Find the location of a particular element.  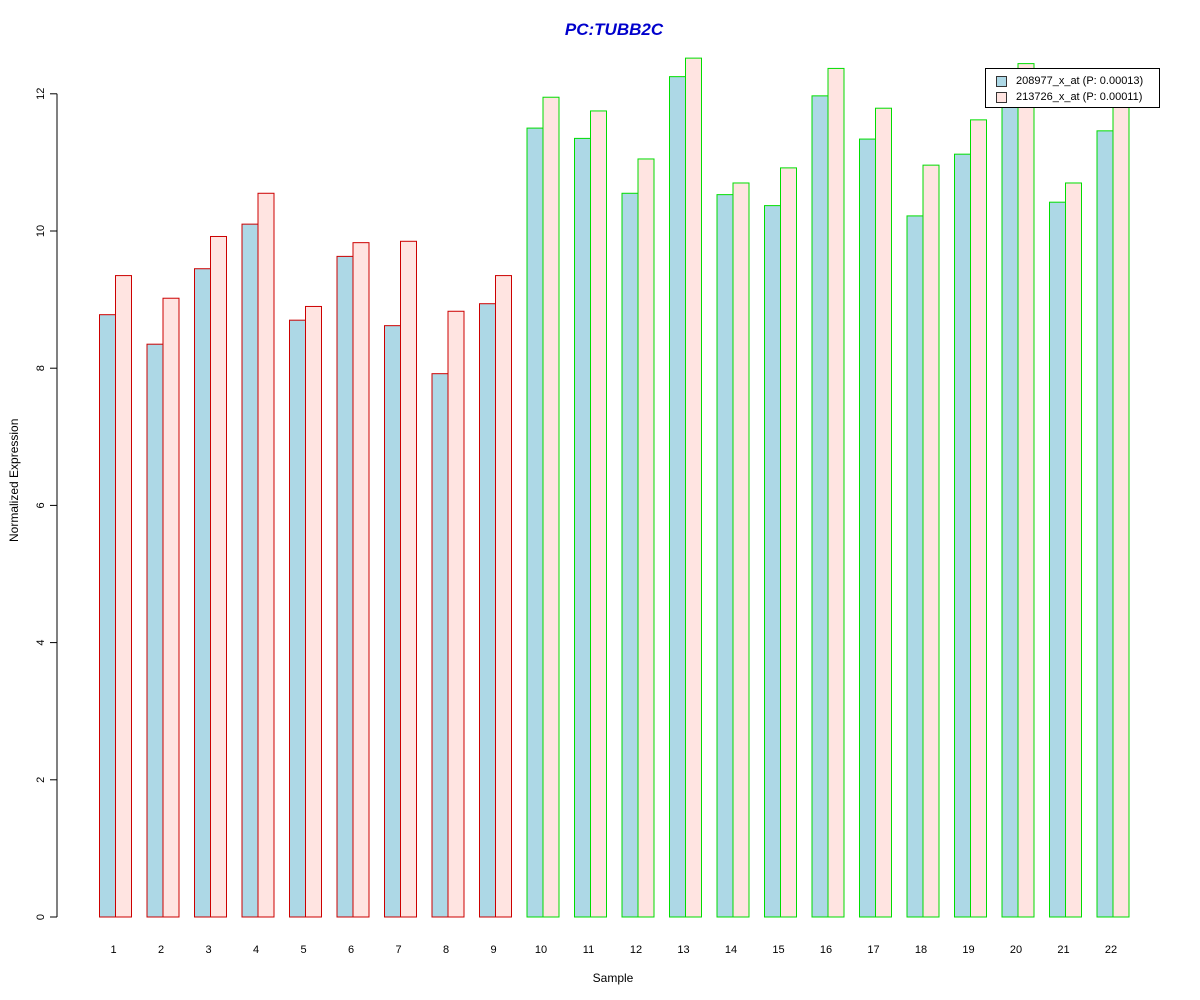

x-tick-label-21: 21 is located at coordinates (1063, 950).